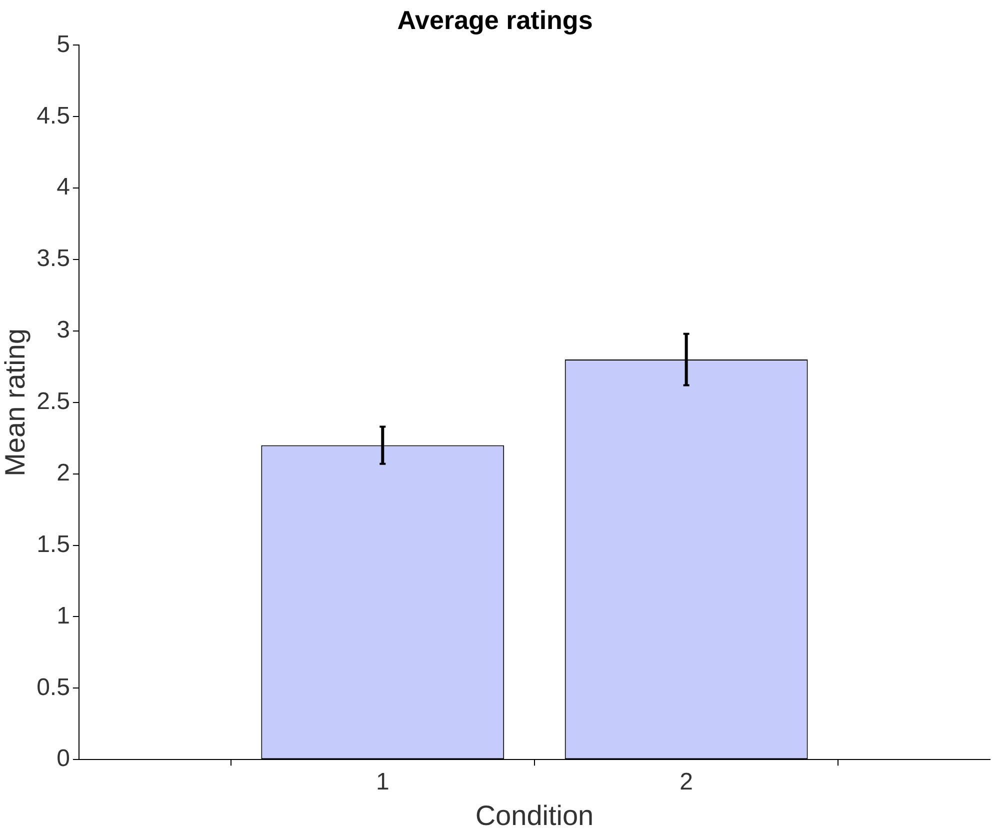 The height and width of the screenshot is (834, 994). What do you see at coordinates (53, 258) in the screenshot?
I see `y-tick-label: 3.5` at bounding box center [53, 258].